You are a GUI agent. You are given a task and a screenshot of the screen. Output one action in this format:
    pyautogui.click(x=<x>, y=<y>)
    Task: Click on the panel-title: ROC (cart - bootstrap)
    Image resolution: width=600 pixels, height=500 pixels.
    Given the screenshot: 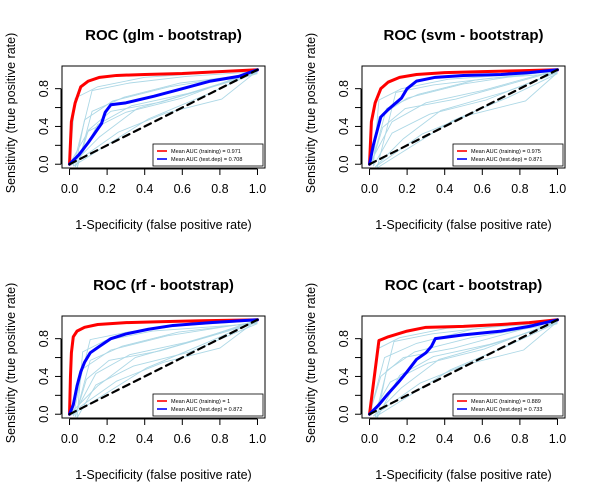 What is the action you would take?
    pyautogui.click(x=464, y=285)
    